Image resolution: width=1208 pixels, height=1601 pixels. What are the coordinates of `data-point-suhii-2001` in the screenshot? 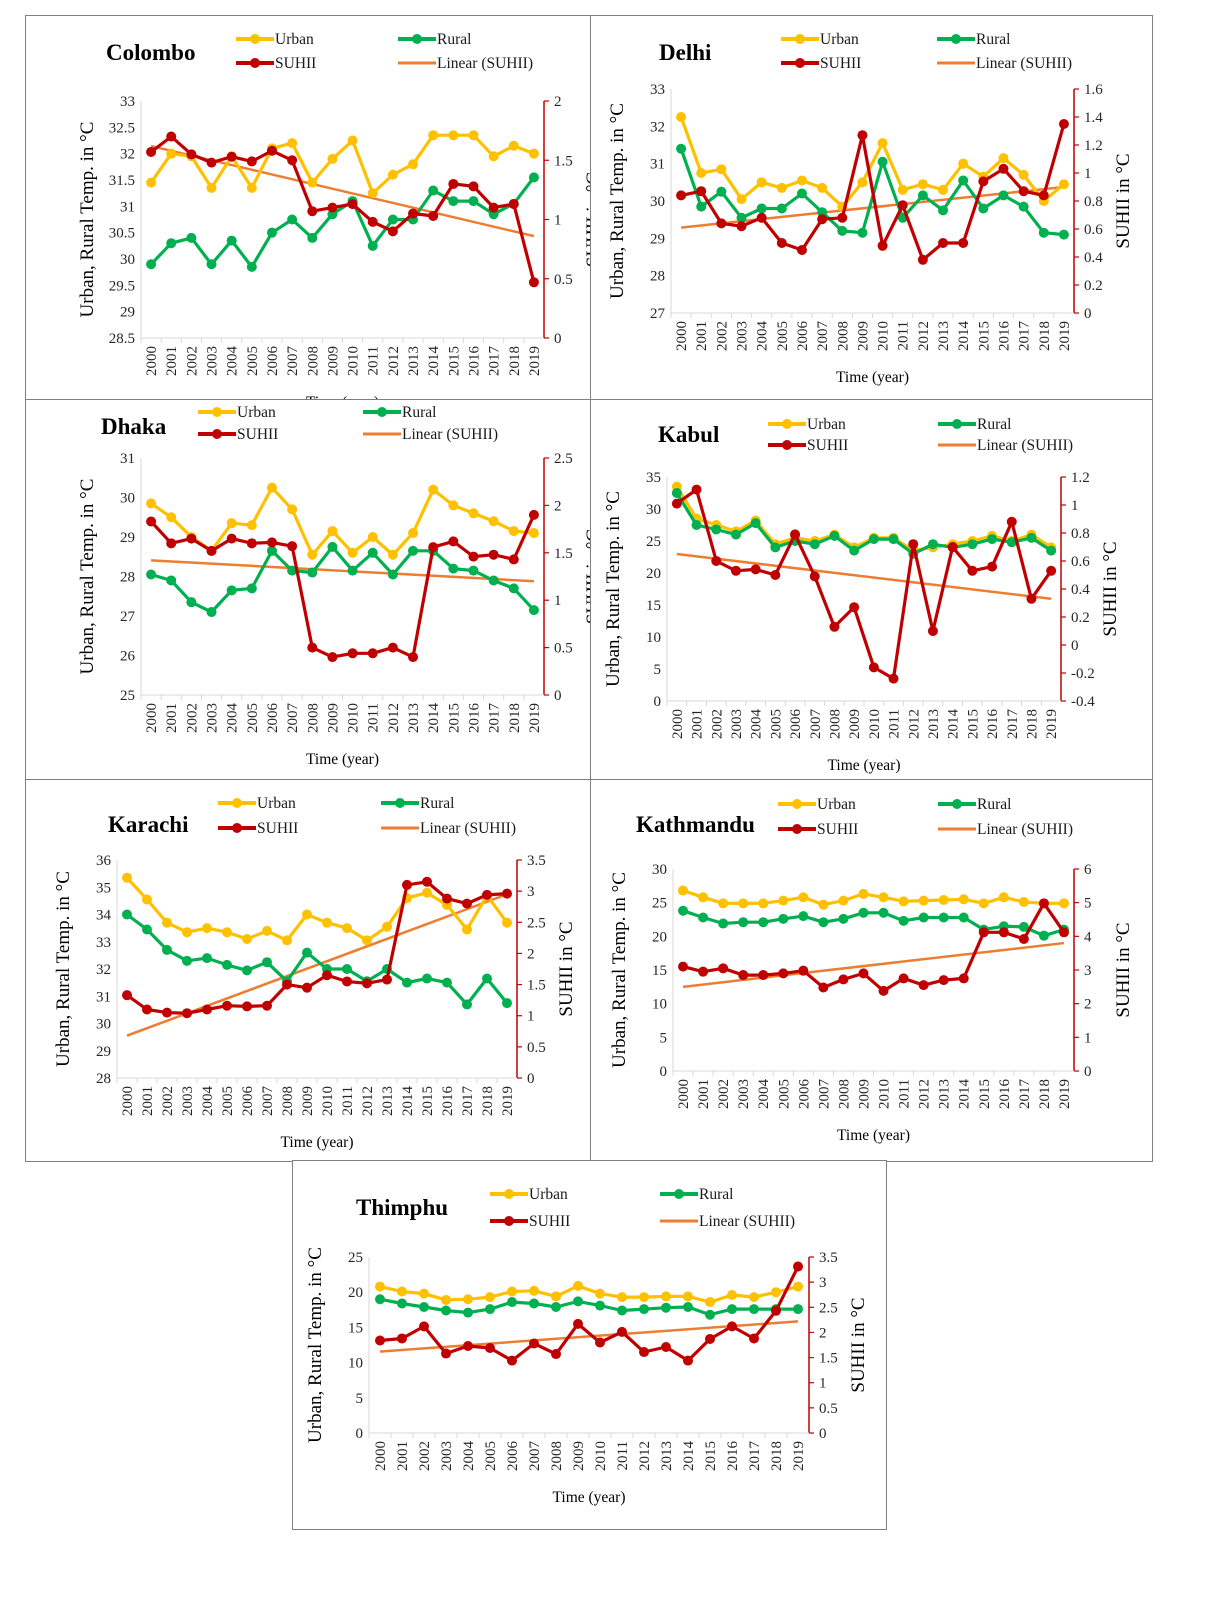 It's located at (701, 191).